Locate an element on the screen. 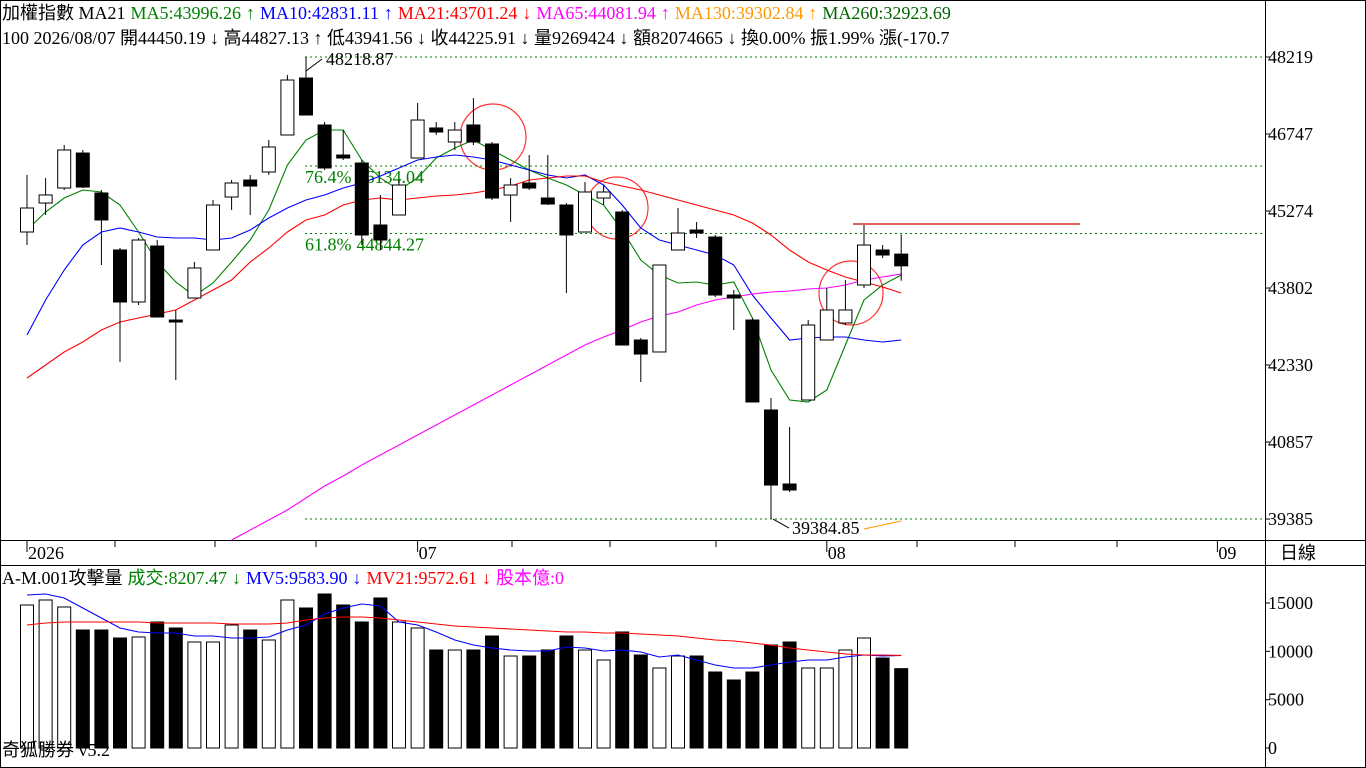 Image resolution: width=1366 pixels, height=768 pixels. legend-item: MV21:9572.61 is located at coordinates (422, 578).